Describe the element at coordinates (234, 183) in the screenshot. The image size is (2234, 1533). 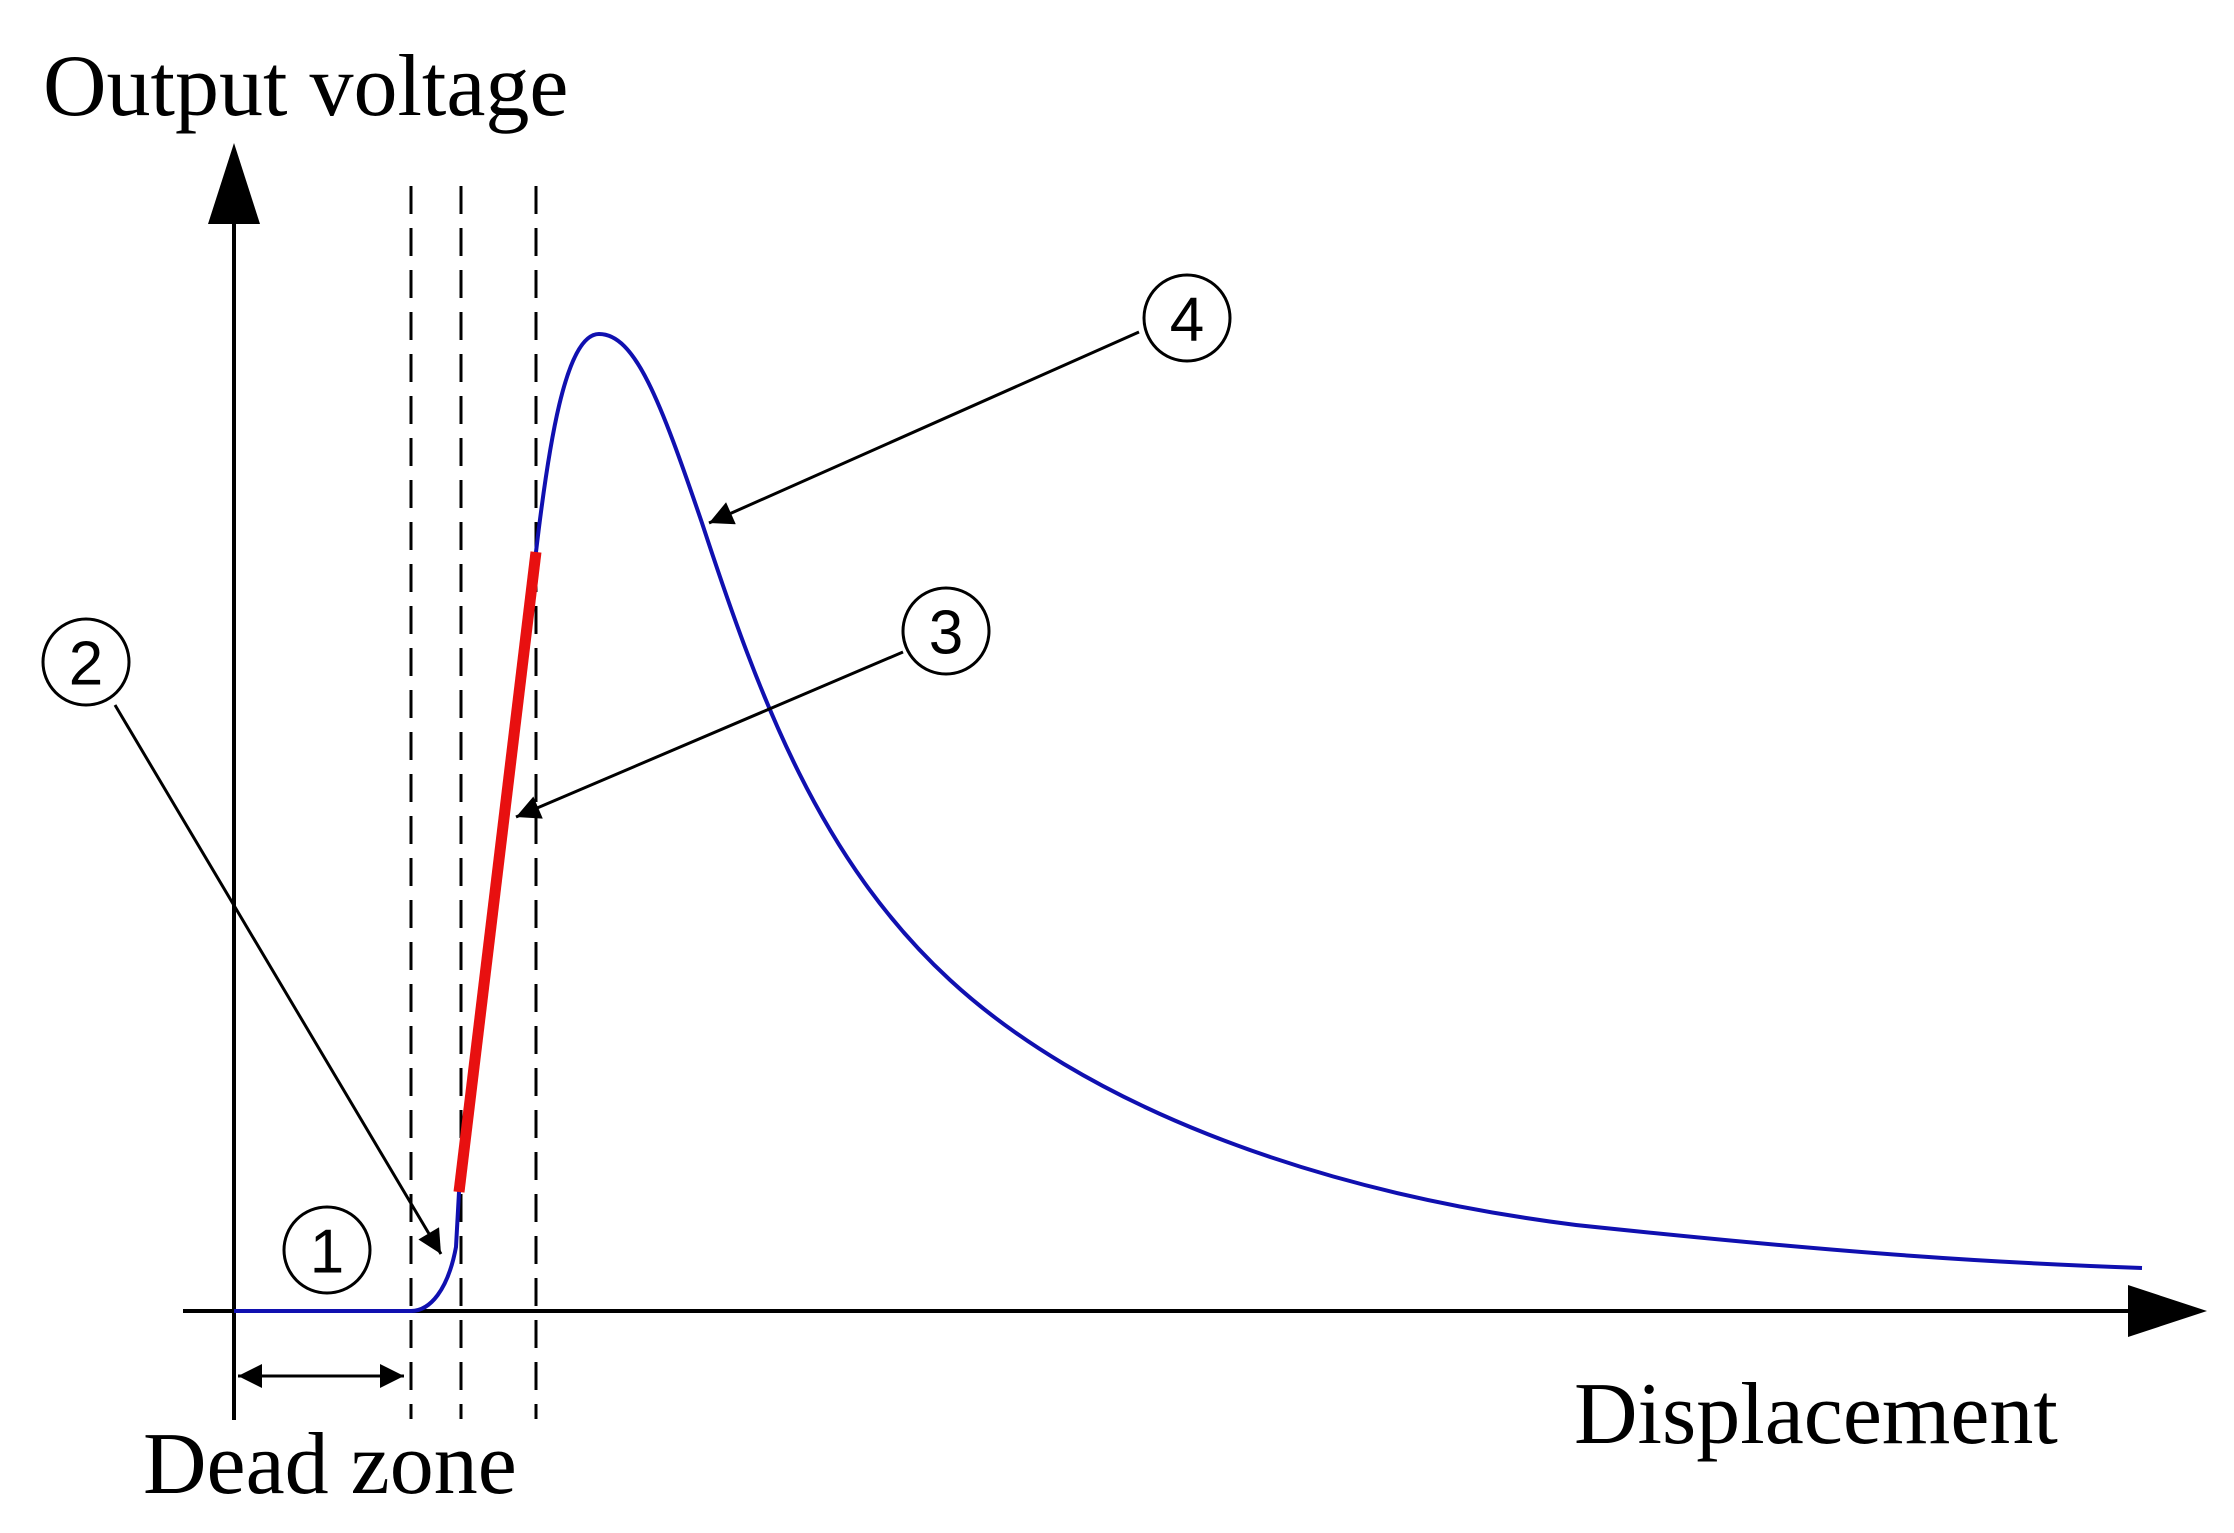
I see `y-axis-arrow` at that location.